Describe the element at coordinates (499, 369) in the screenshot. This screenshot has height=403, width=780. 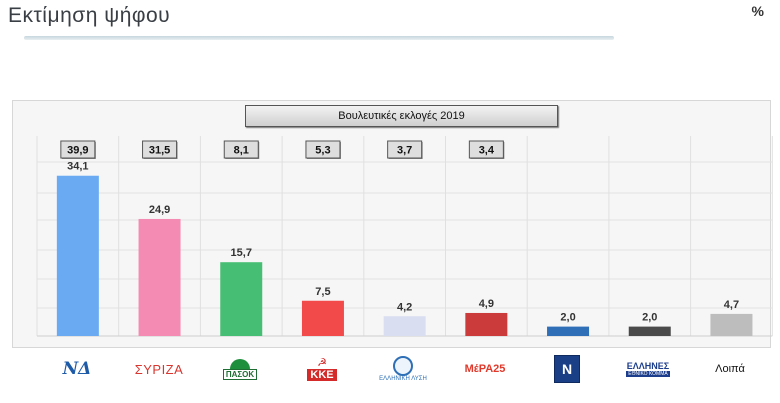
I see `mera25-logo-number: 25` at that location.